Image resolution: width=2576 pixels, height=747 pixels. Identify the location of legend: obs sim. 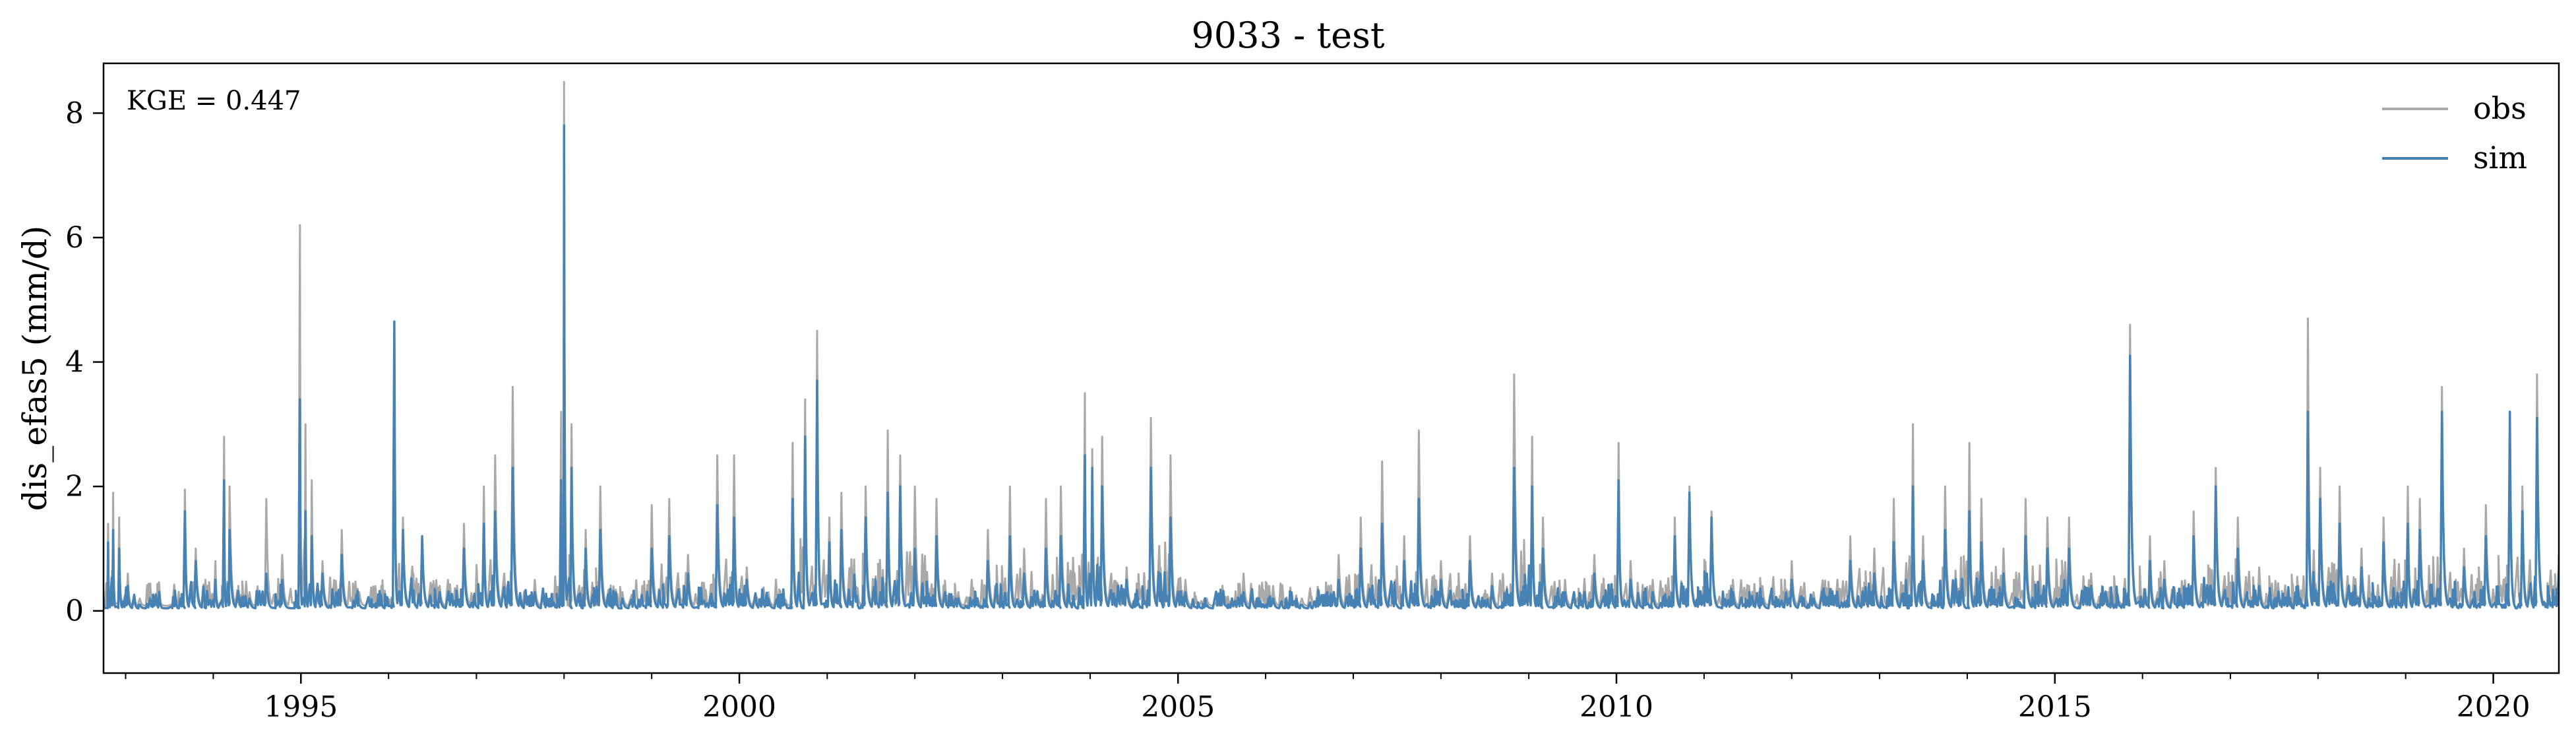
(2454, 133).